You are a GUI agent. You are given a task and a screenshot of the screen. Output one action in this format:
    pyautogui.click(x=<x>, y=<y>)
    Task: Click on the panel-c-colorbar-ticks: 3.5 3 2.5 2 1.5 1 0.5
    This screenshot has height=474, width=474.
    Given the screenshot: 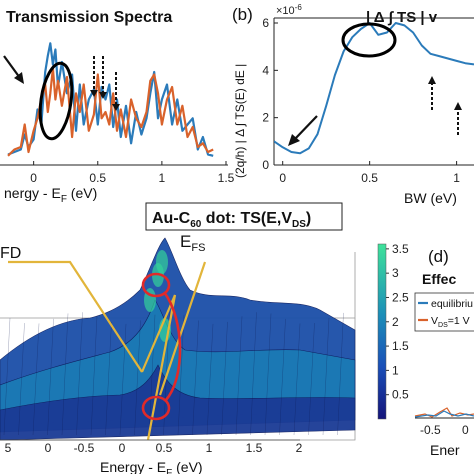 What is the action you would take?
    pyautogui.click(x=397, y=322)
    